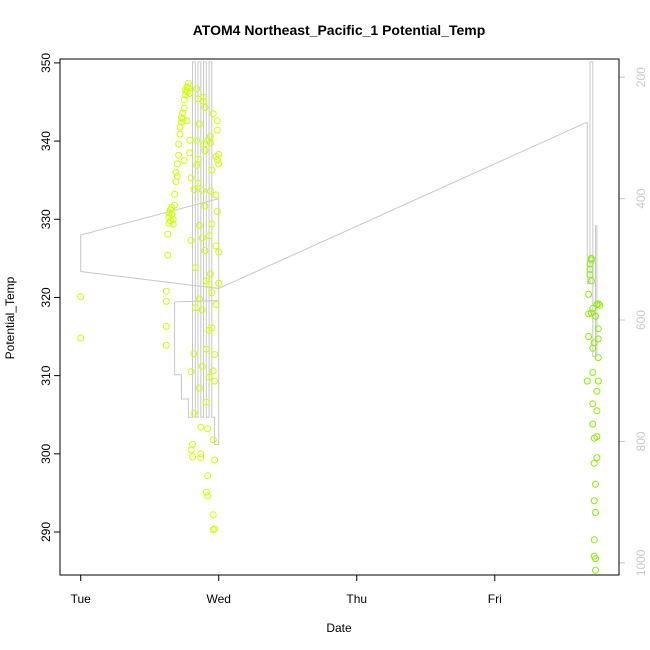 The image size is (650, 650). Describe the element at coordinates (46, 63) in the screenshot. I see `y-tick-label: 350` at that location.